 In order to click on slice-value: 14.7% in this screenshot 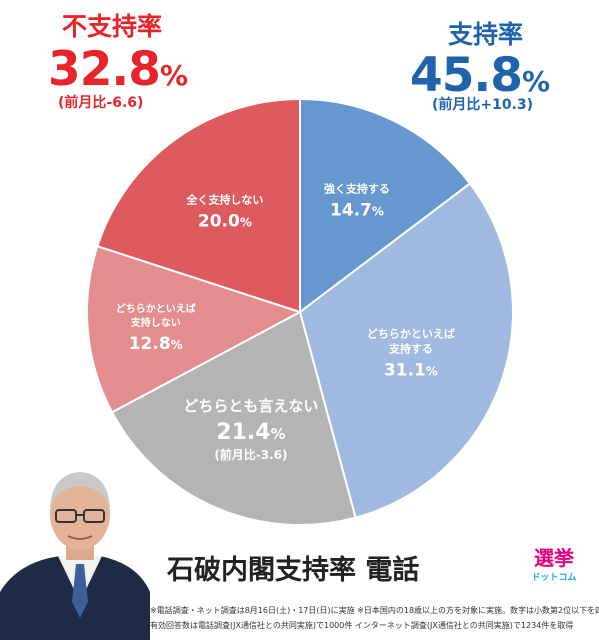, I will do `click(357, 211)`.